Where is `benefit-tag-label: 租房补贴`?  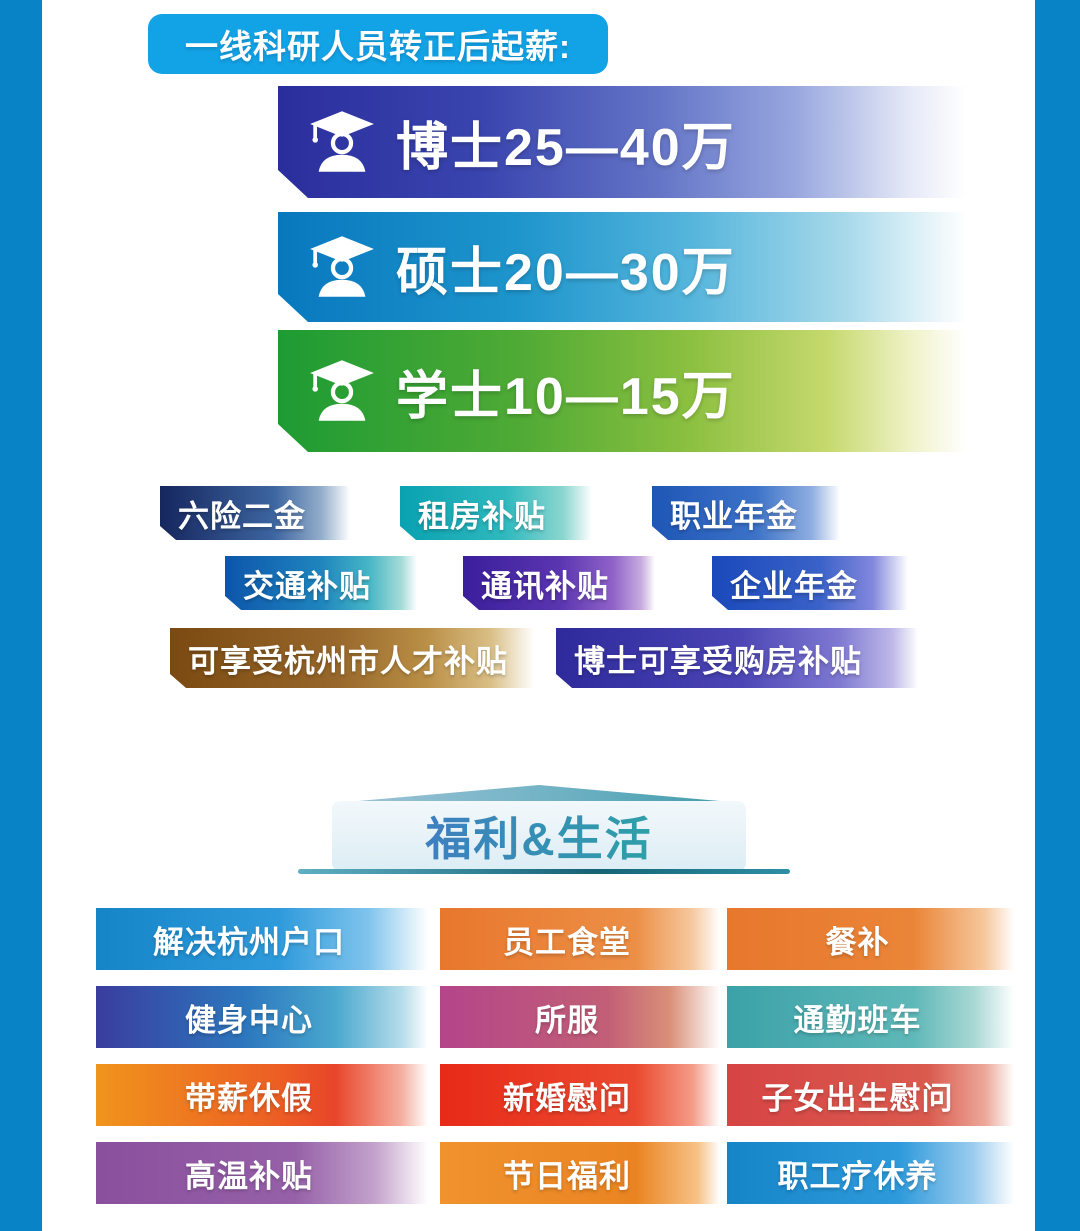
benefit-tag-label: 租房补贴 is located at coordinates (482, 516).